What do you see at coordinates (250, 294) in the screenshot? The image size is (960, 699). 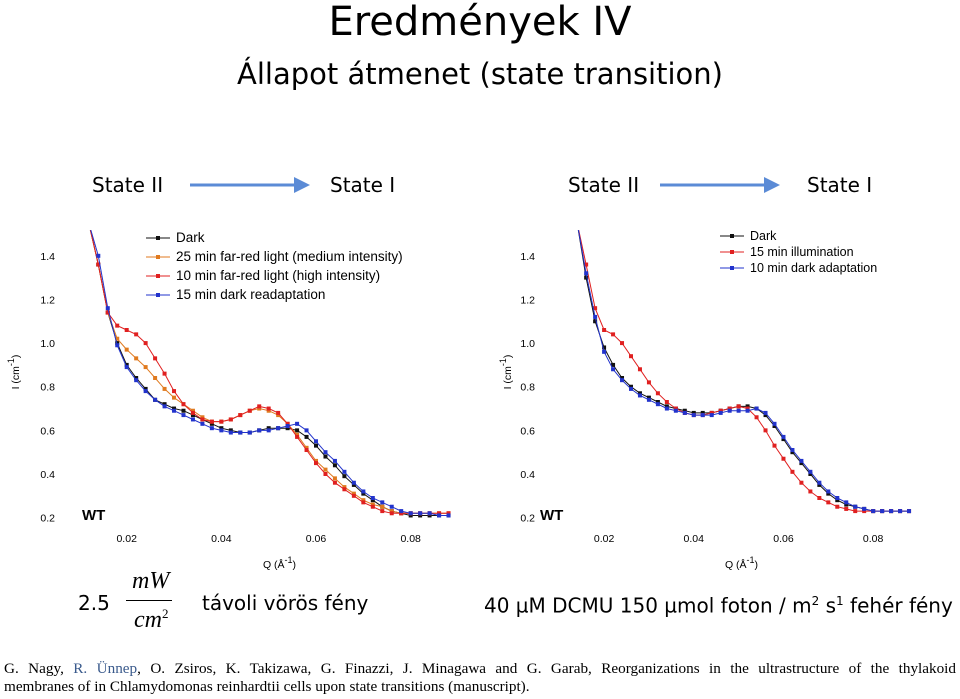 I see `legend-label: 15 min dark readaptation` at bounding box center [250, 294].